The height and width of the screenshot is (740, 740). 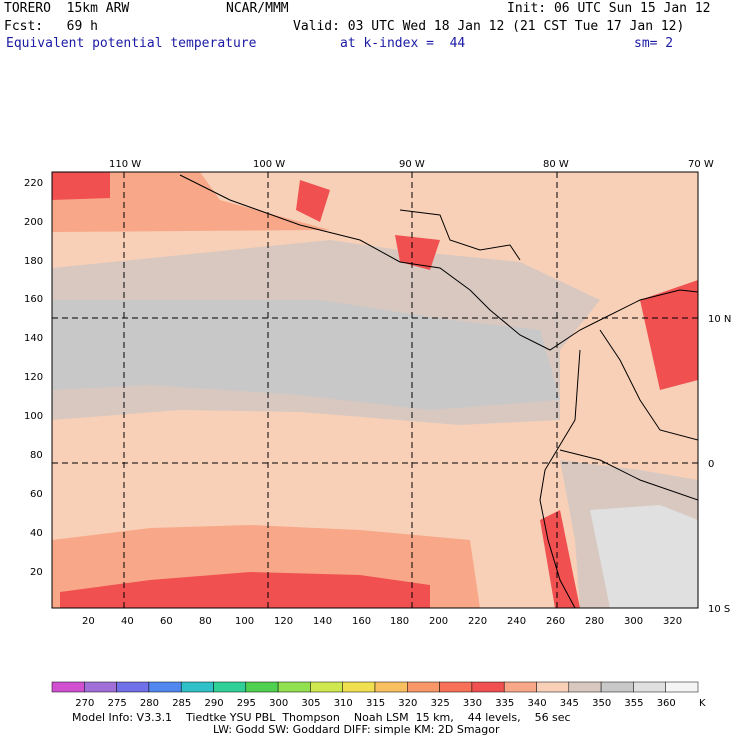 I want to click on field-name: Equivalent potential temperature, so click(x=131, y=43).